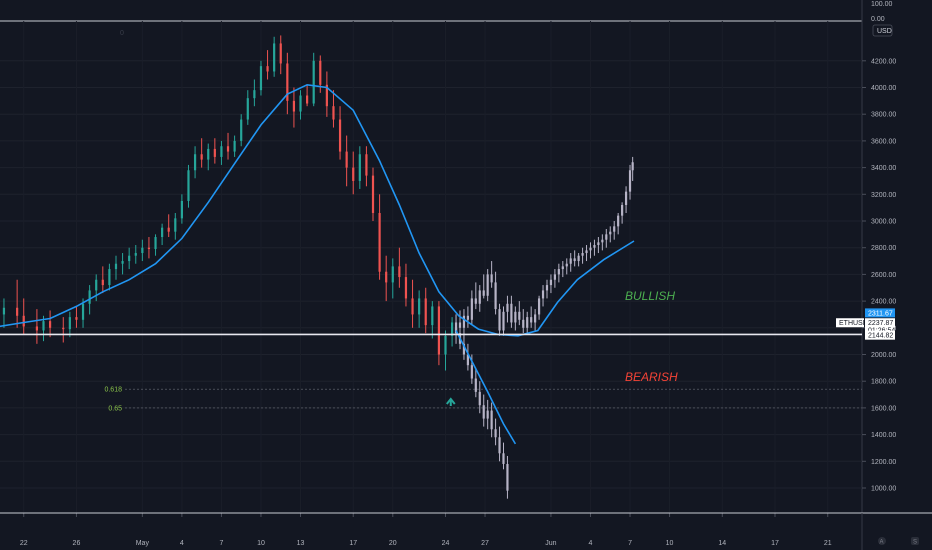 The image size is (932, 550). I want to click on svg-text: 2311.67, so click(880, 313).